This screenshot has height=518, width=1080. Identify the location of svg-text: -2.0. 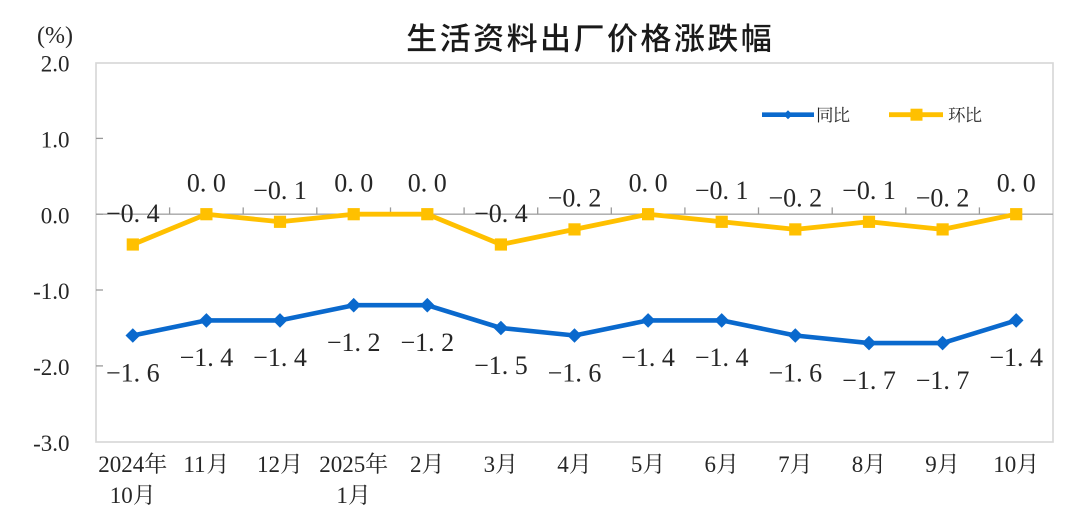
(51, 367).